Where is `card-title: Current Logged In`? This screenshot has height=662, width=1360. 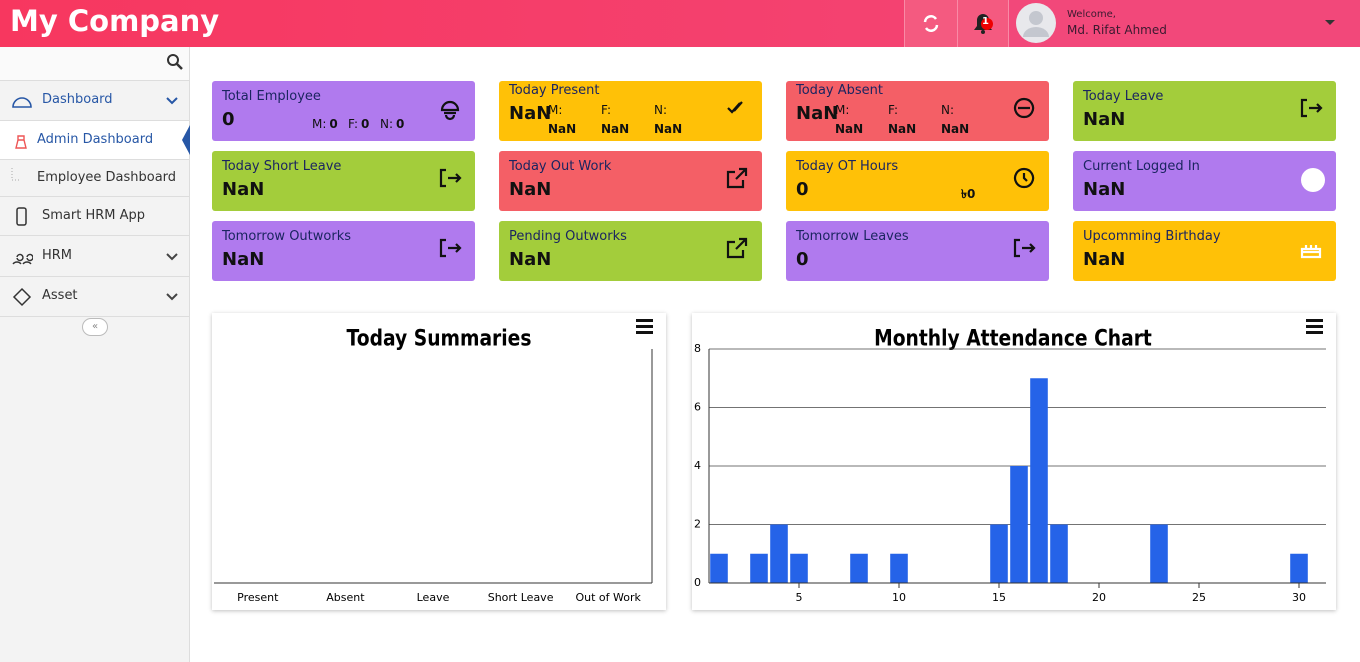
card-title: Current Logged In is located at coordinates (1141, 166).